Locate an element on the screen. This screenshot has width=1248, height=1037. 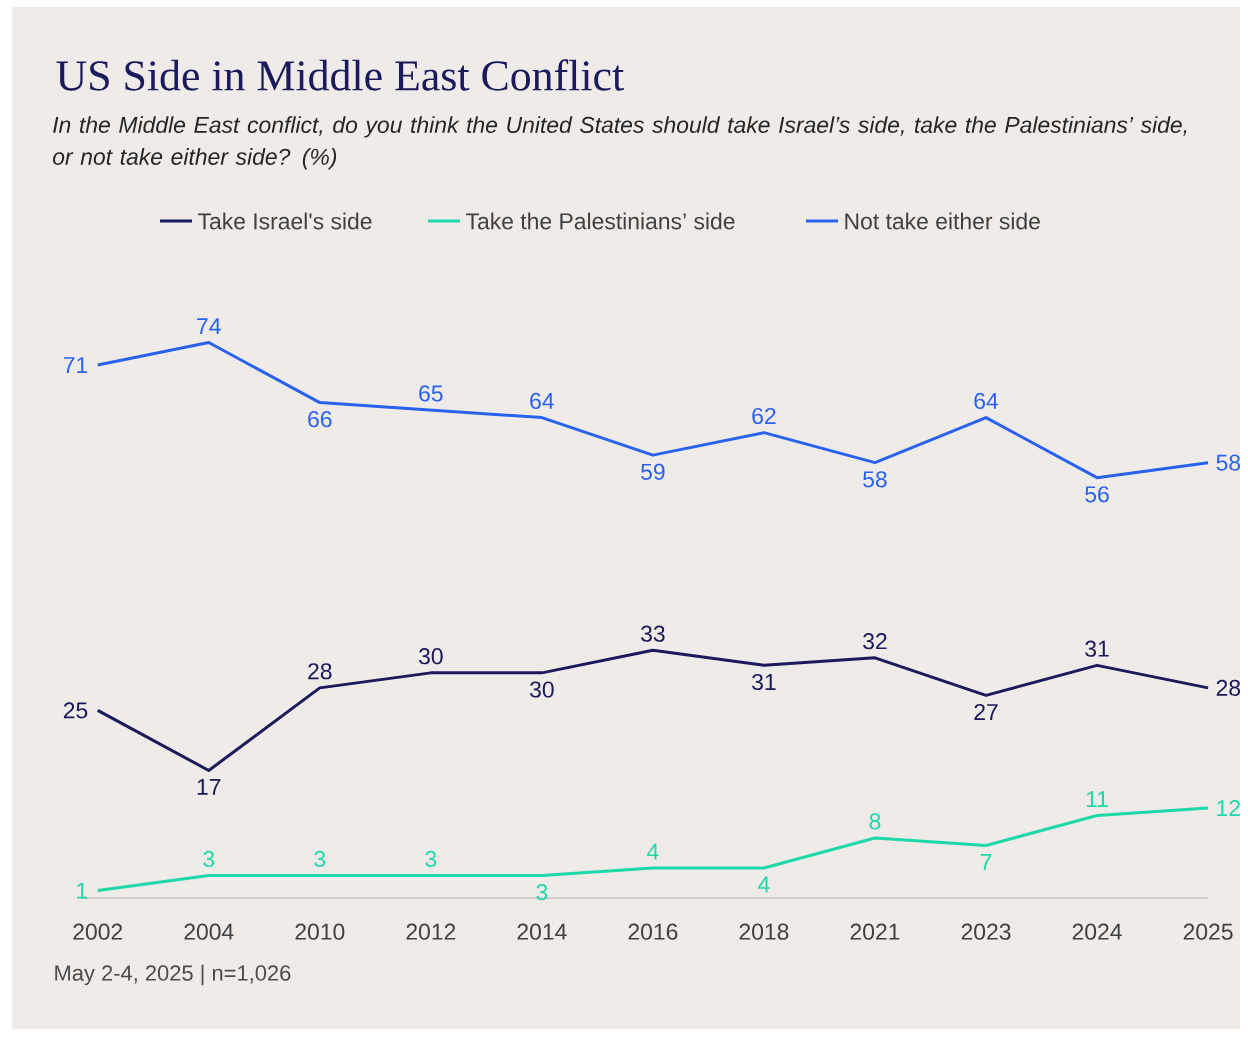
data-label: 33 is located at coordinates (653, 633).